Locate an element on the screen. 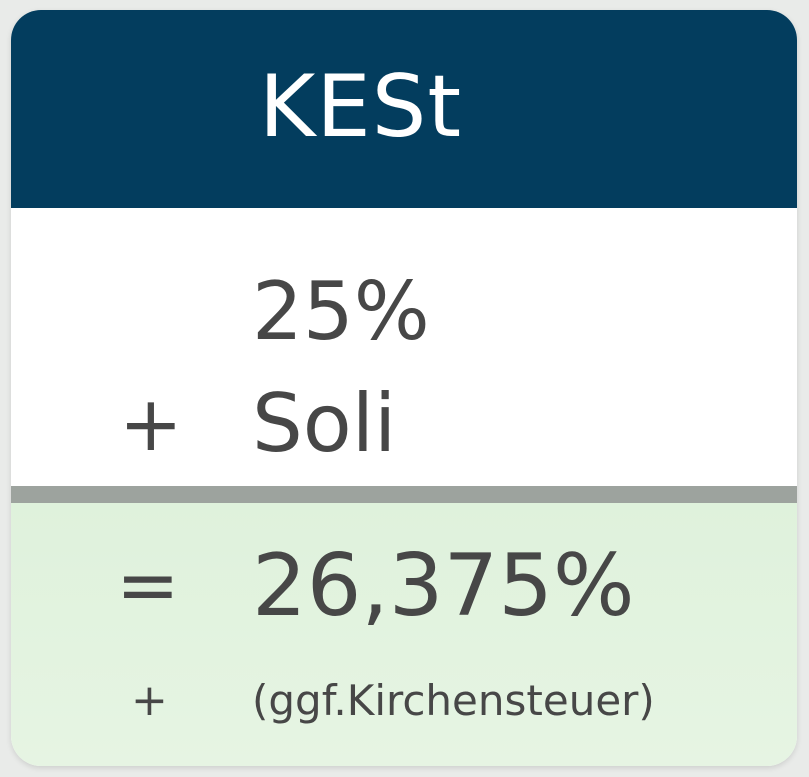 The width and height of the screenshot is (809, 777). card-title: KESt is located at coordinates (361, 107).